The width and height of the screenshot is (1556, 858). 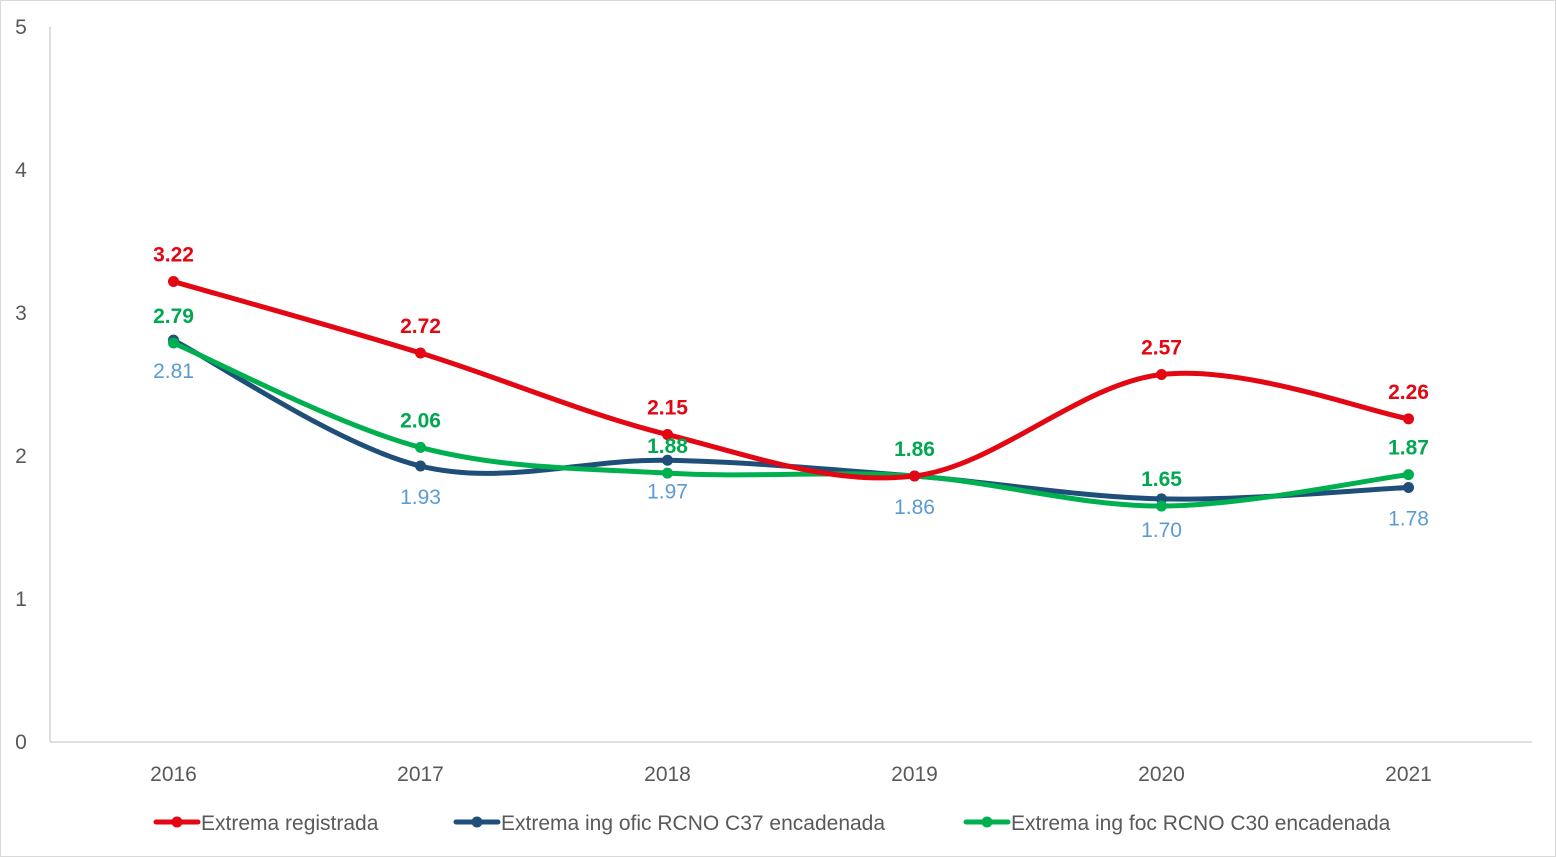 I want to click on data-label: 1.87, so click(x=1408, y=448).